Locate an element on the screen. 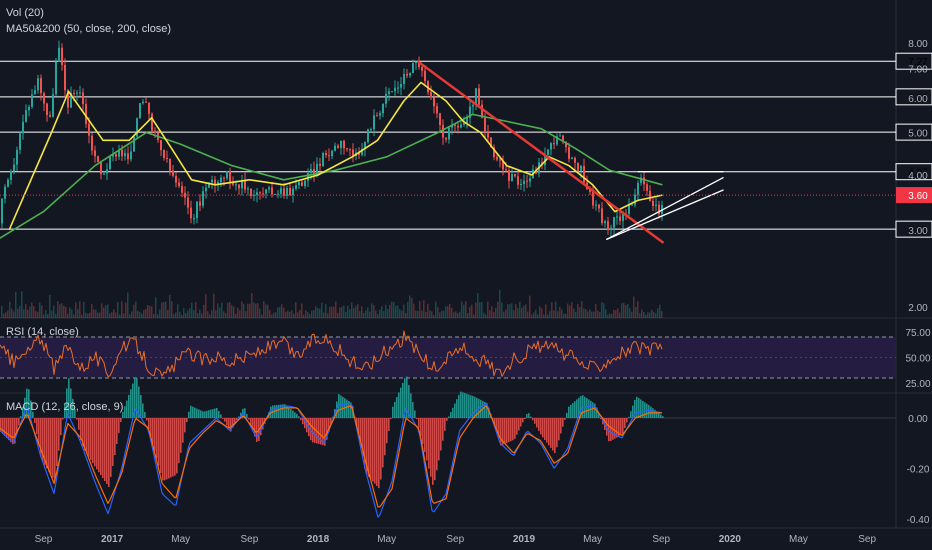 This screenshot has height=550, width=932. time-axis-tick-label: Sep is located at coordinates (249, 539).